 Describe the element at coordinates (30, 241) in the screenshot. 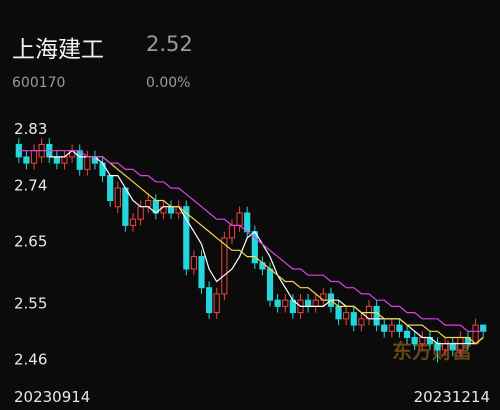

I see `y-tick-label: 2.65` at that location.